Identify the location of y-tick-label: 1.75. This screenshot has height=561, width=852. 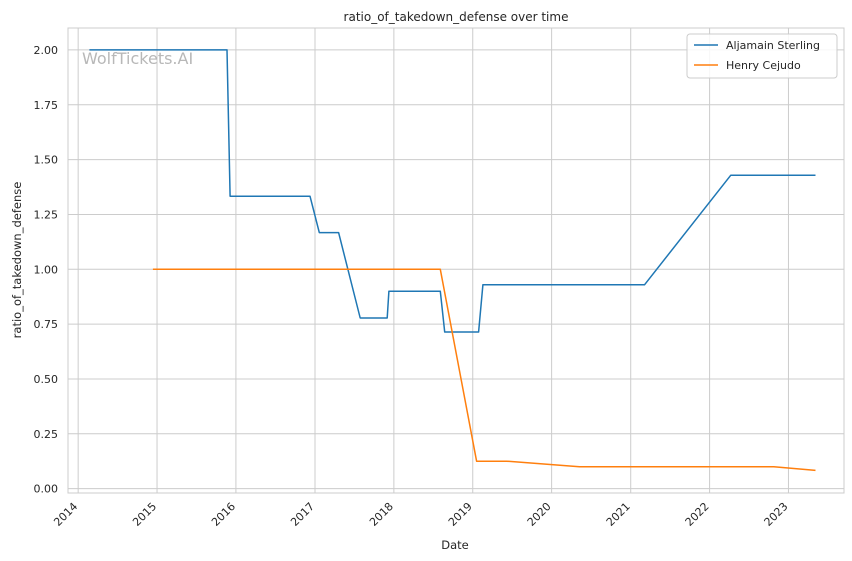
(46, 105).